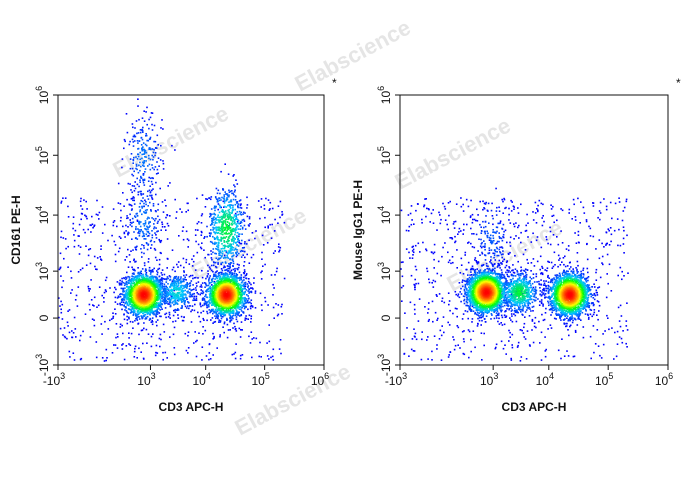 The height and width of the screenshot is (490, 688). I want to click on watermark-2: Elabscience, so click(171, 142).